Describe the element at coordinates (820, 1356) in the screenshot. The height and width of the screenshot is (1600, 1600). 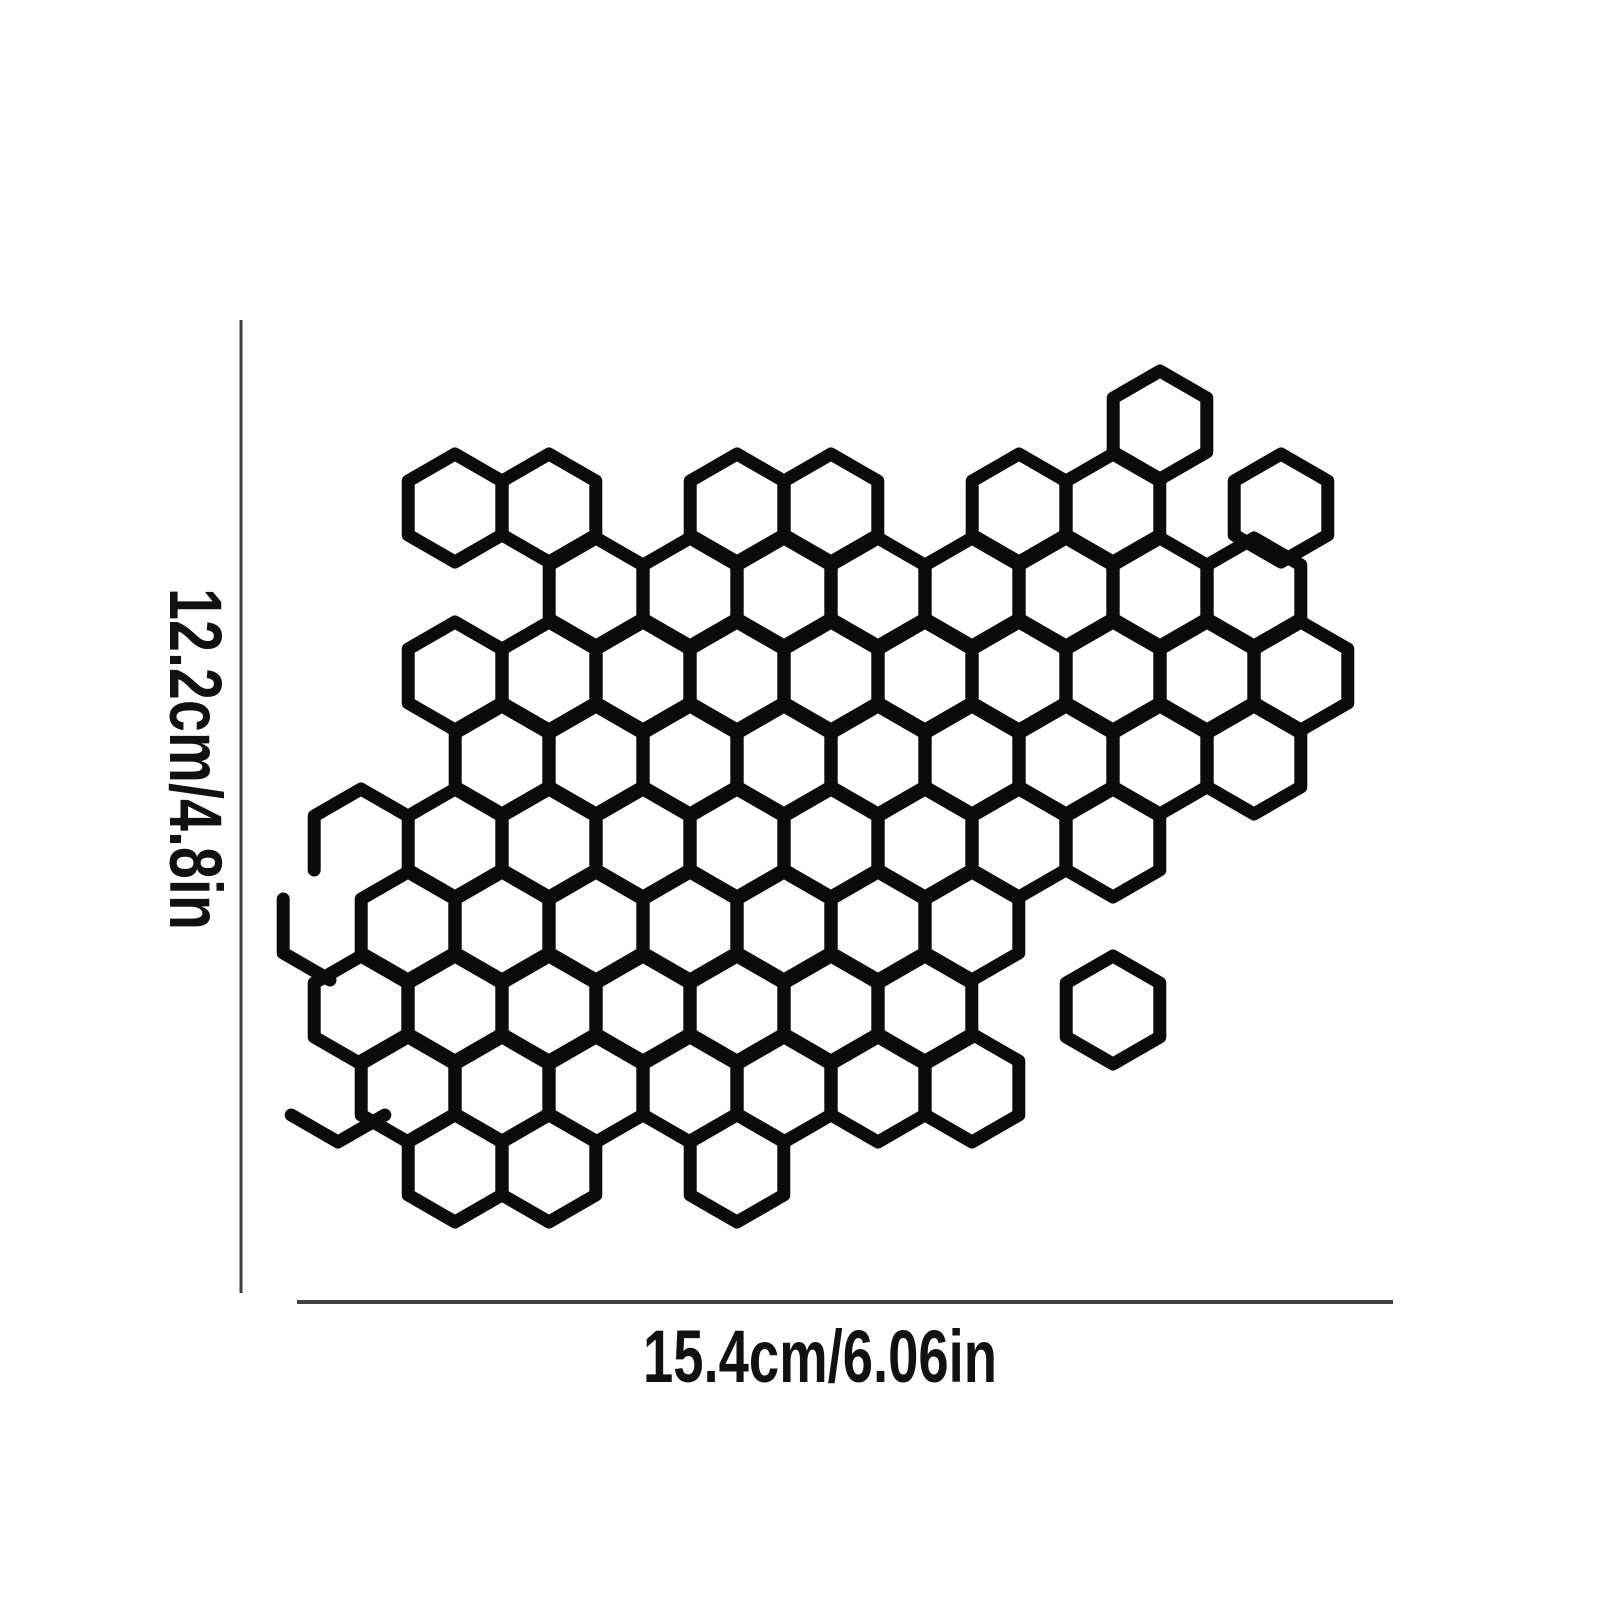
I see `width-dimension-label: 15.4cm/6.06in` at that location.